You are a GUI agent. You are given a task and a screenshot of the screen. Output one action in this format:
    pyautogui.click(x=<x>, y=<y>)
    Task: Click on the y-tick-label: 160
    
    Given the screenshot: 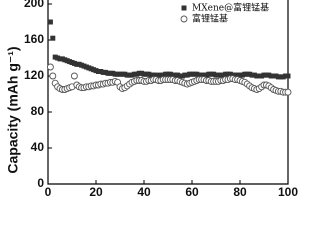 What is the action you would take?
    pyautogui.click(x=34, y=39)
    